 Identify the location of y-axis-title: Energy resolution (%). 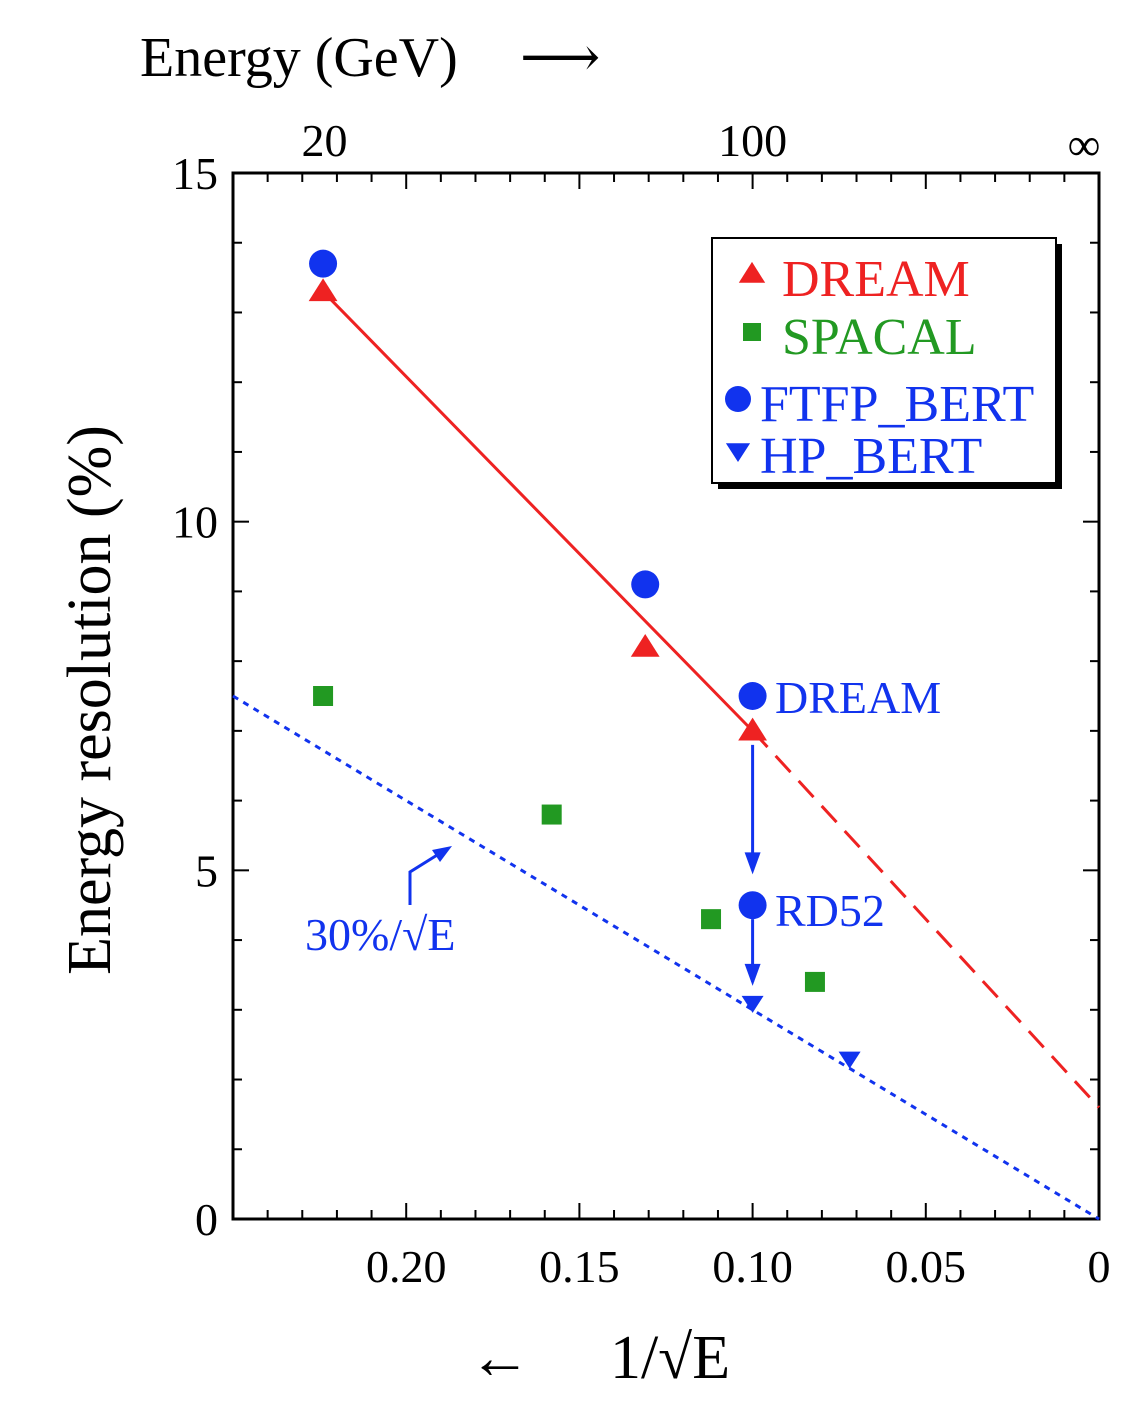
(90, 700).